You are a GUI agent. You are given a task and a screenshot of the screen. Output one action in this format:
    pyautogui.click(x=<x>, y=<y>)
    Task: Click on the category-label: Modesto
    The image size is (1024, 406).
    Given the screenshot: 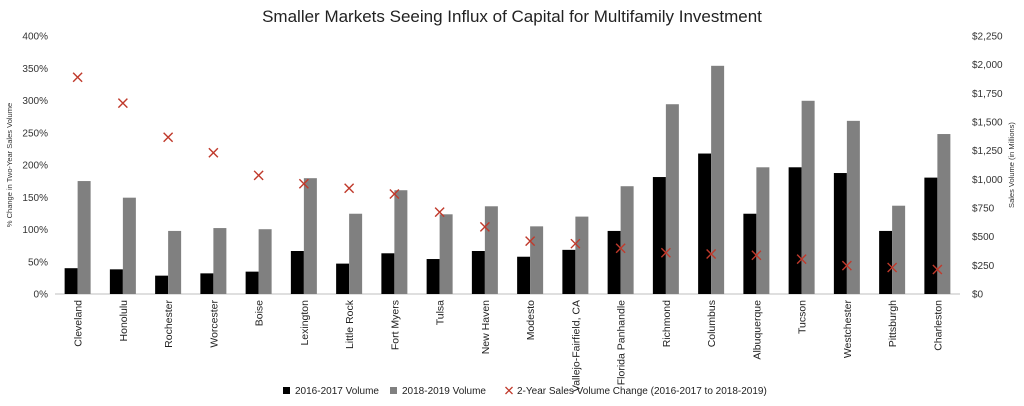 What is the action you would take?
    pyautogui.click(x=531, y=320)
    